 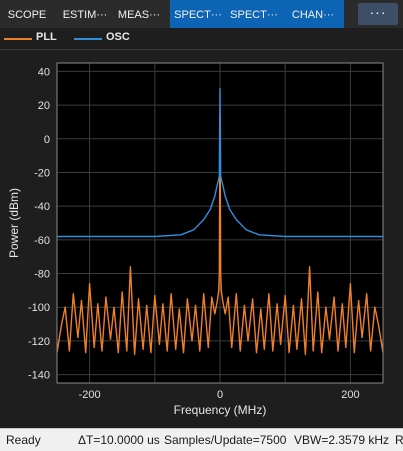 I want to click on x-axis: -200 0 200, so click(x=219, y=395).